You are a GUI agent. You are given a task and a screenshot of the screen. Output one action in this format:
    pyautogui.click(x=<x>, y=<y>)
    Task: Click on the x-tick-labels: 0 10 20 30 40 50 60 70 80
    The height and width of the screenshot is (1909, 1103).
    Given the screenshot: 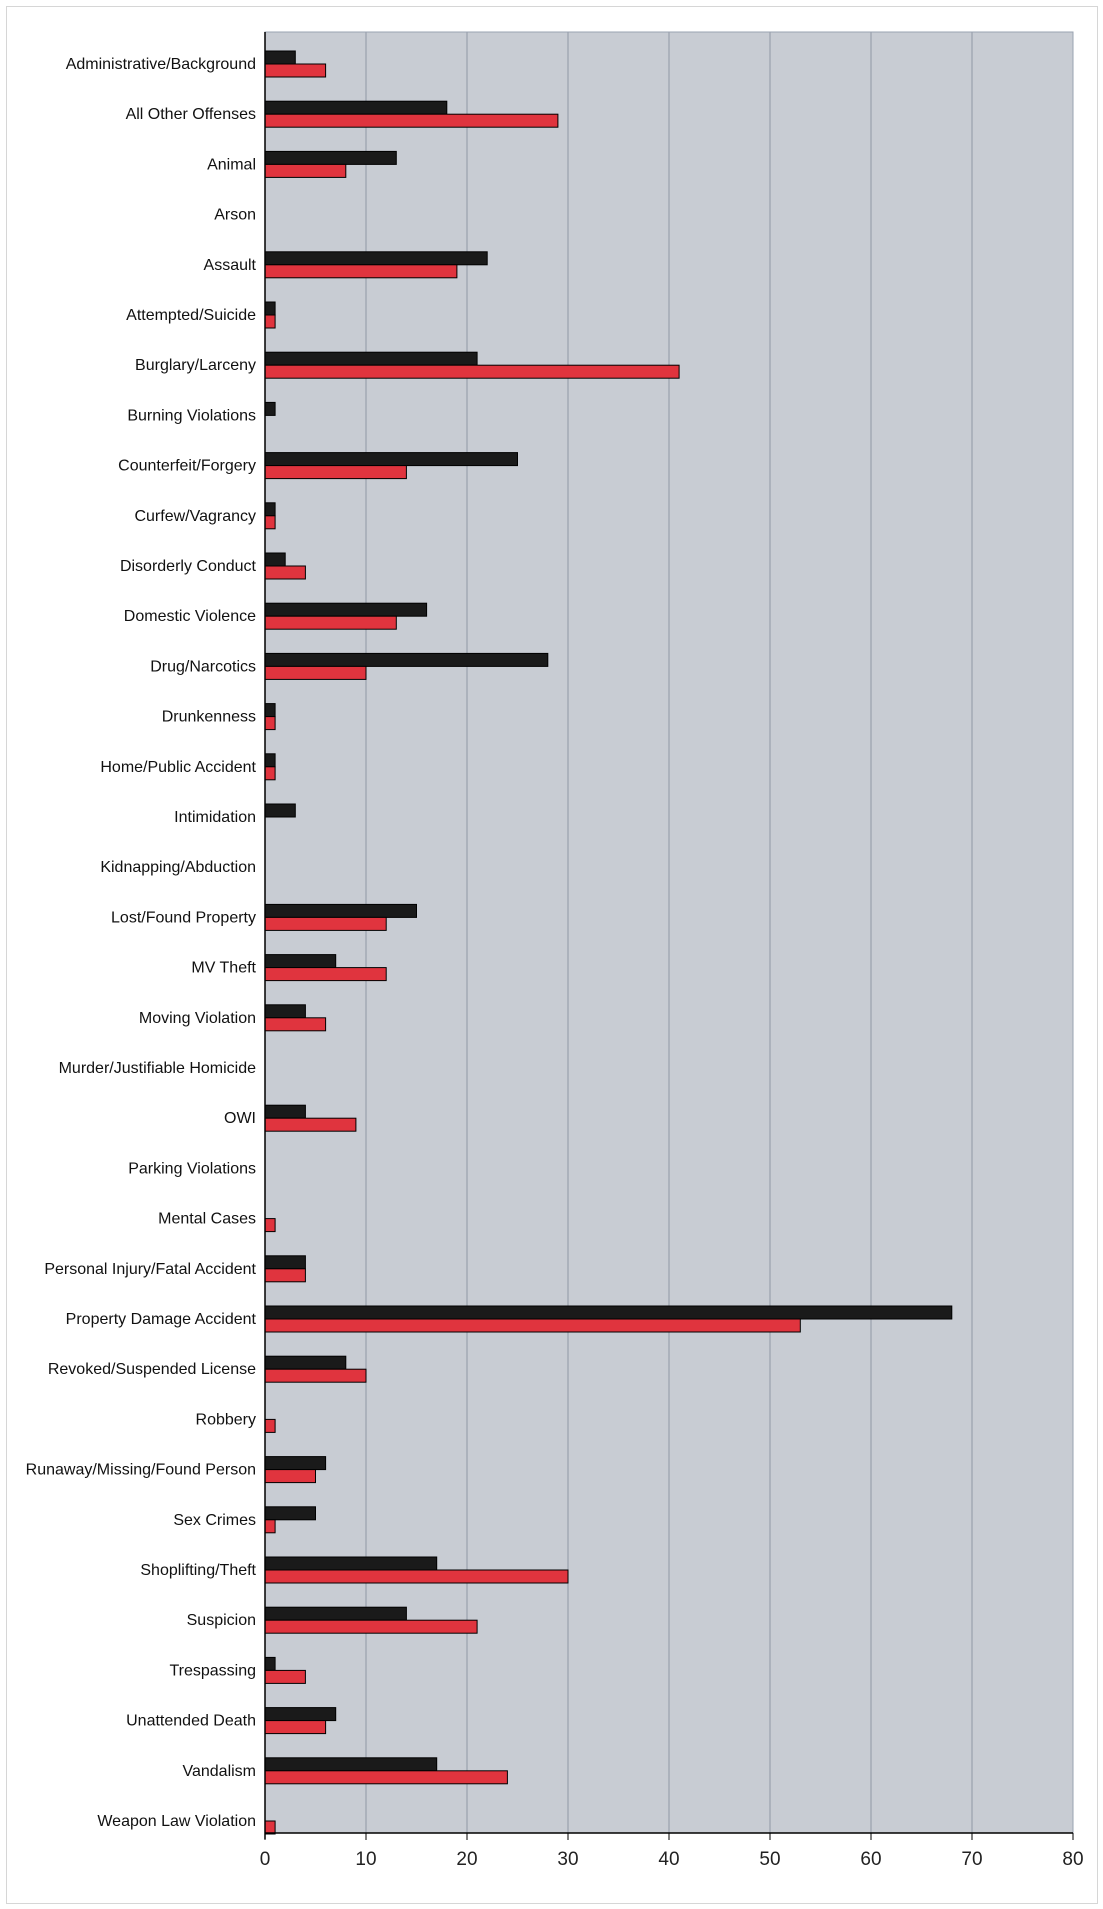 What is the action you would take?
    pyautogui.click(x=672, y=1859)
    